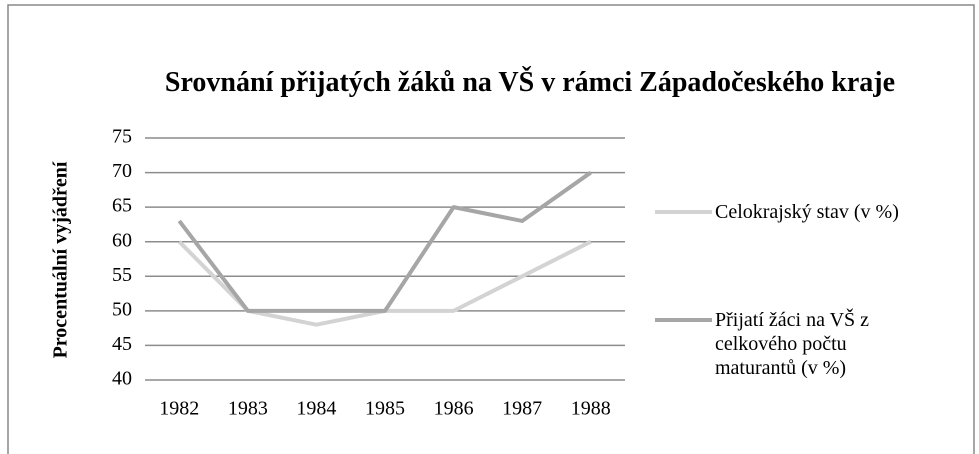 The height and width of the screenshot is (454, 979). Describe the element at coordinates (522, 409) in the screenshot. I see `x-tick-label: 1987` at that location.